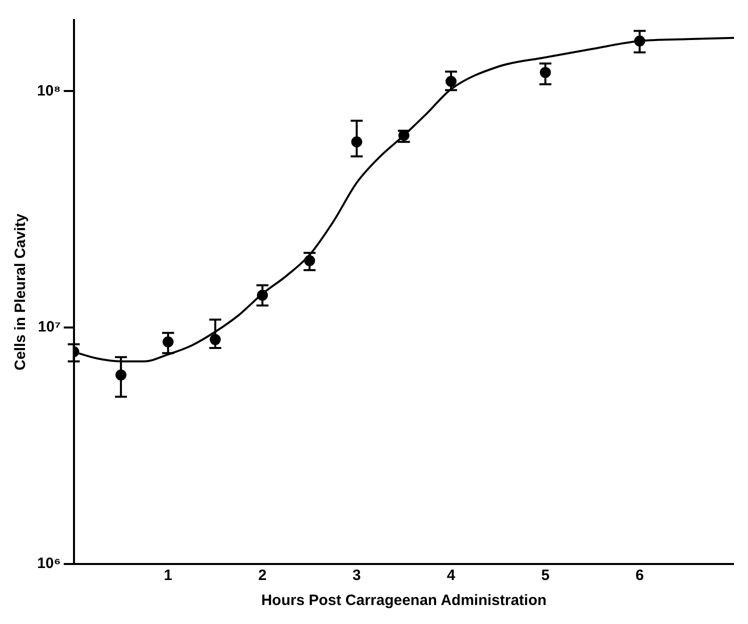  What do you see at coordinates (262, 575) in the screenshot?
I see `x-tick-label: 2` at bounding box center [262, 575].